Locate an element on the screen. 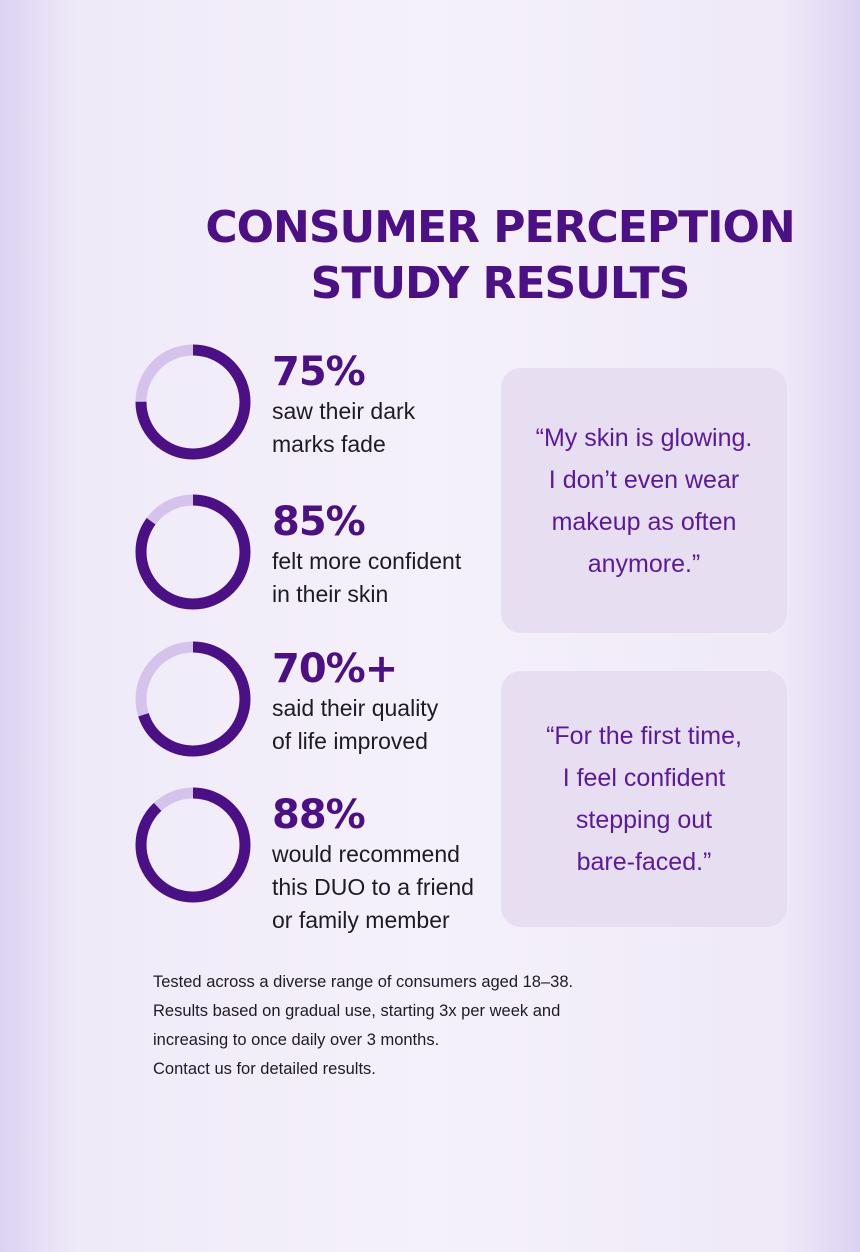  stat-desc-line: or family member is located at coordinates (361, 920).